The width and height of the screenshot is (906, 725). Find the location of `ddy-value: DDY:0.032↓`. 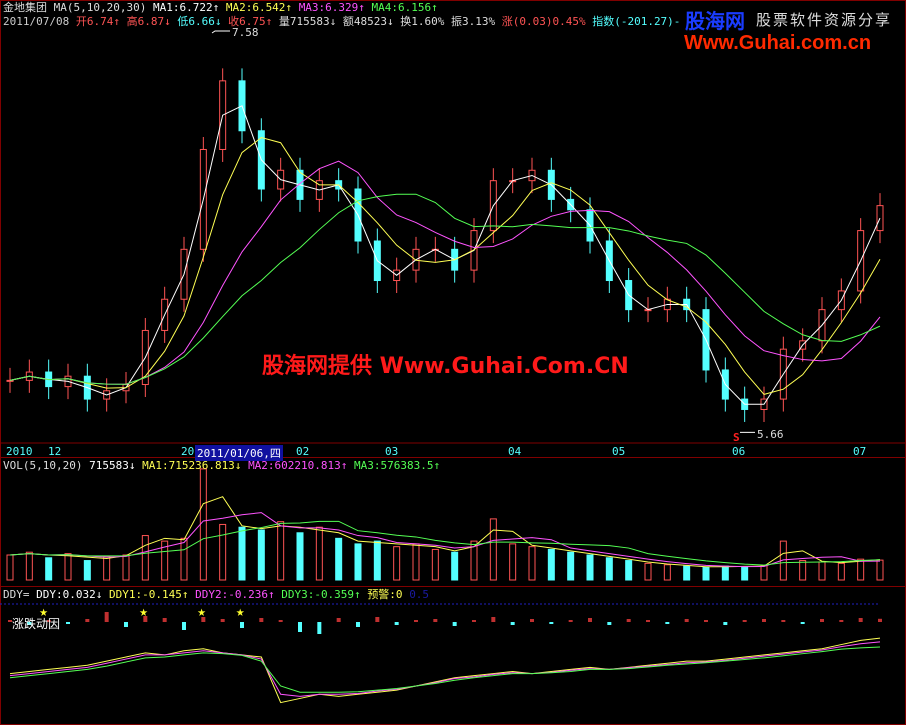

ddy-value: DDY:0.032↓ is located at coordinates (69, 594).